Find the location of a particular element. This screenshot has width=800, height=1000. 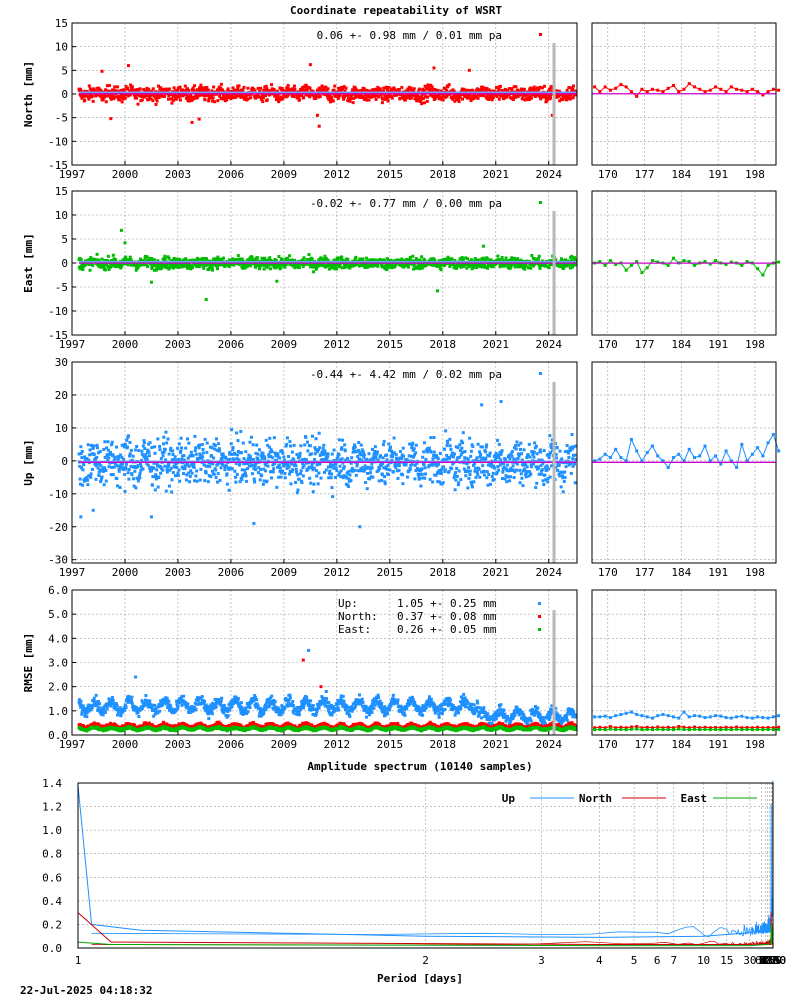

north-recent-xtick-label: 191 is located at coordinates (718, 174).